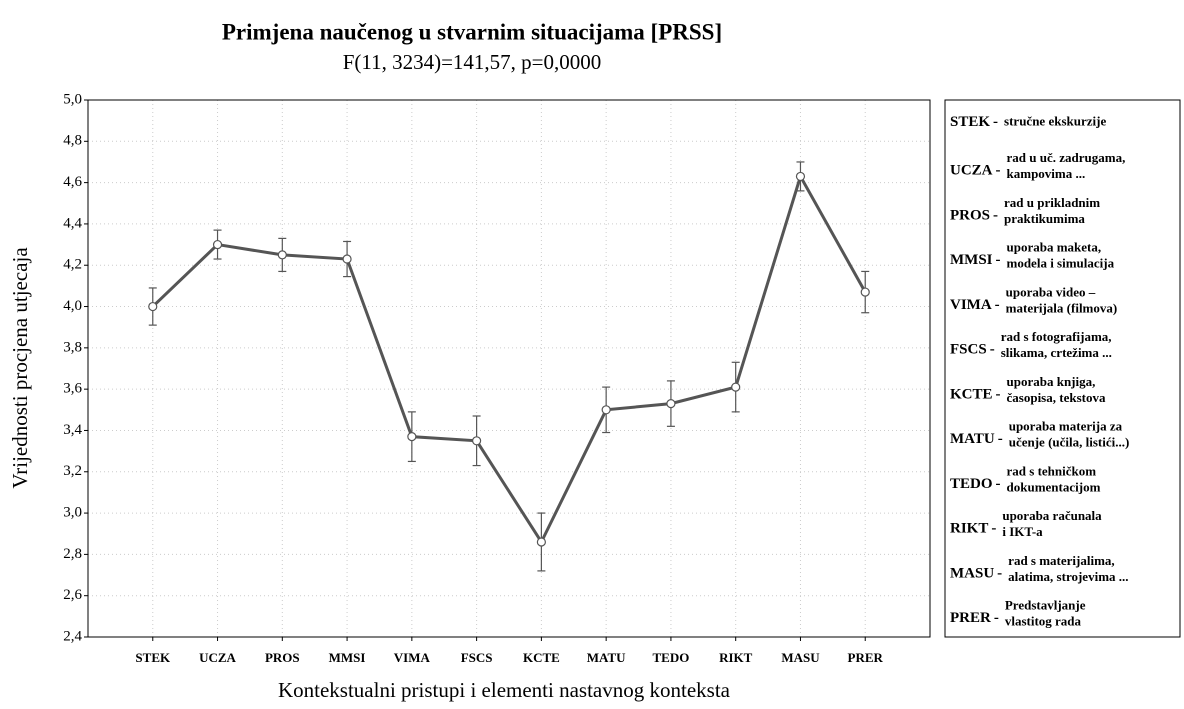 The image size is (1184, 709). What do you see at coordinates (1069, 442) in the screenshot?
I see `legend-description: učenje (učila, listići...)` at bounding box center [1069, 442].